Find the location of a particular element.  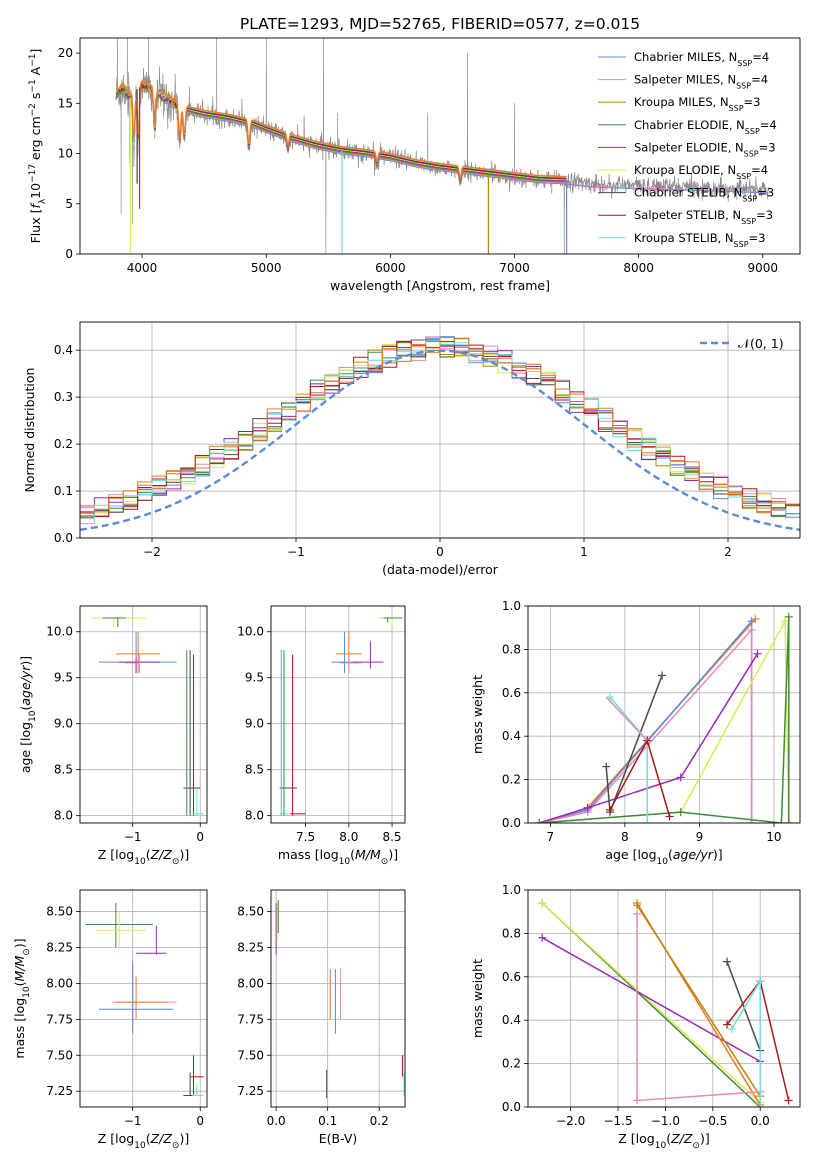

y-tick-label: 0.3 is located at coordinates (63, 397).